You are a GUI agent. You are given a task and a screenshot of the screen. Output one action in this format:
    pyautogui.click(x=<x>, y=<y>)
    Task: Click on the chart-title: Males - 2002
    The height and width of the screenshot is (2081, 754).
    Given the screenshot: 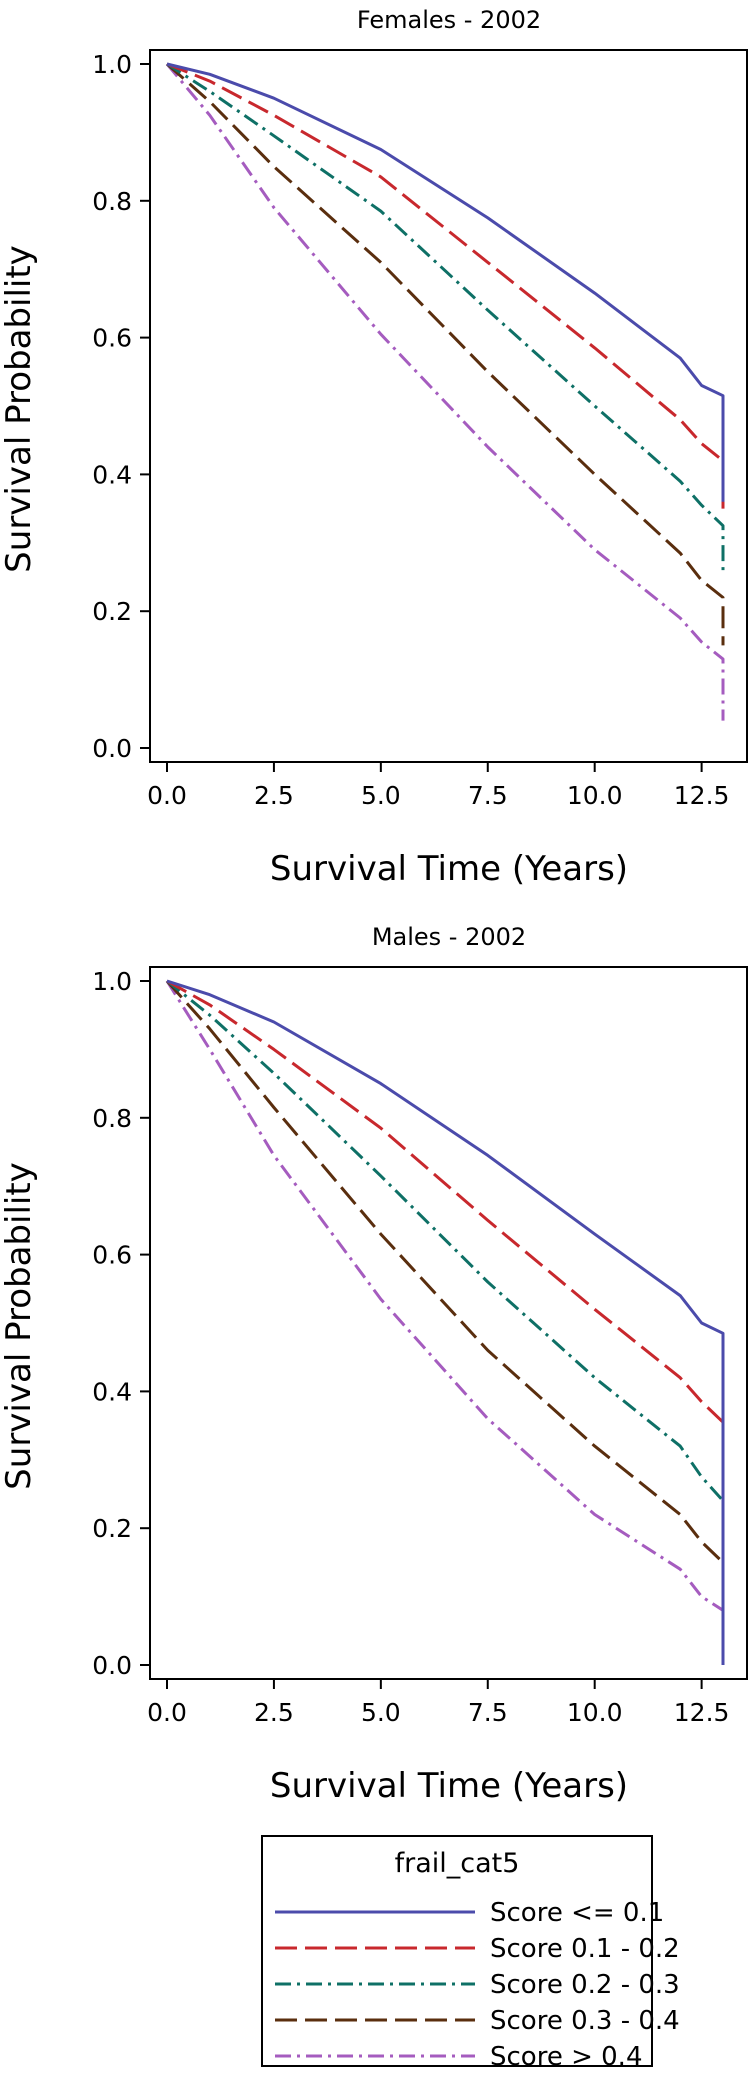 What is the action you would take?
    pyautogui.click(x=449, y=937)
    